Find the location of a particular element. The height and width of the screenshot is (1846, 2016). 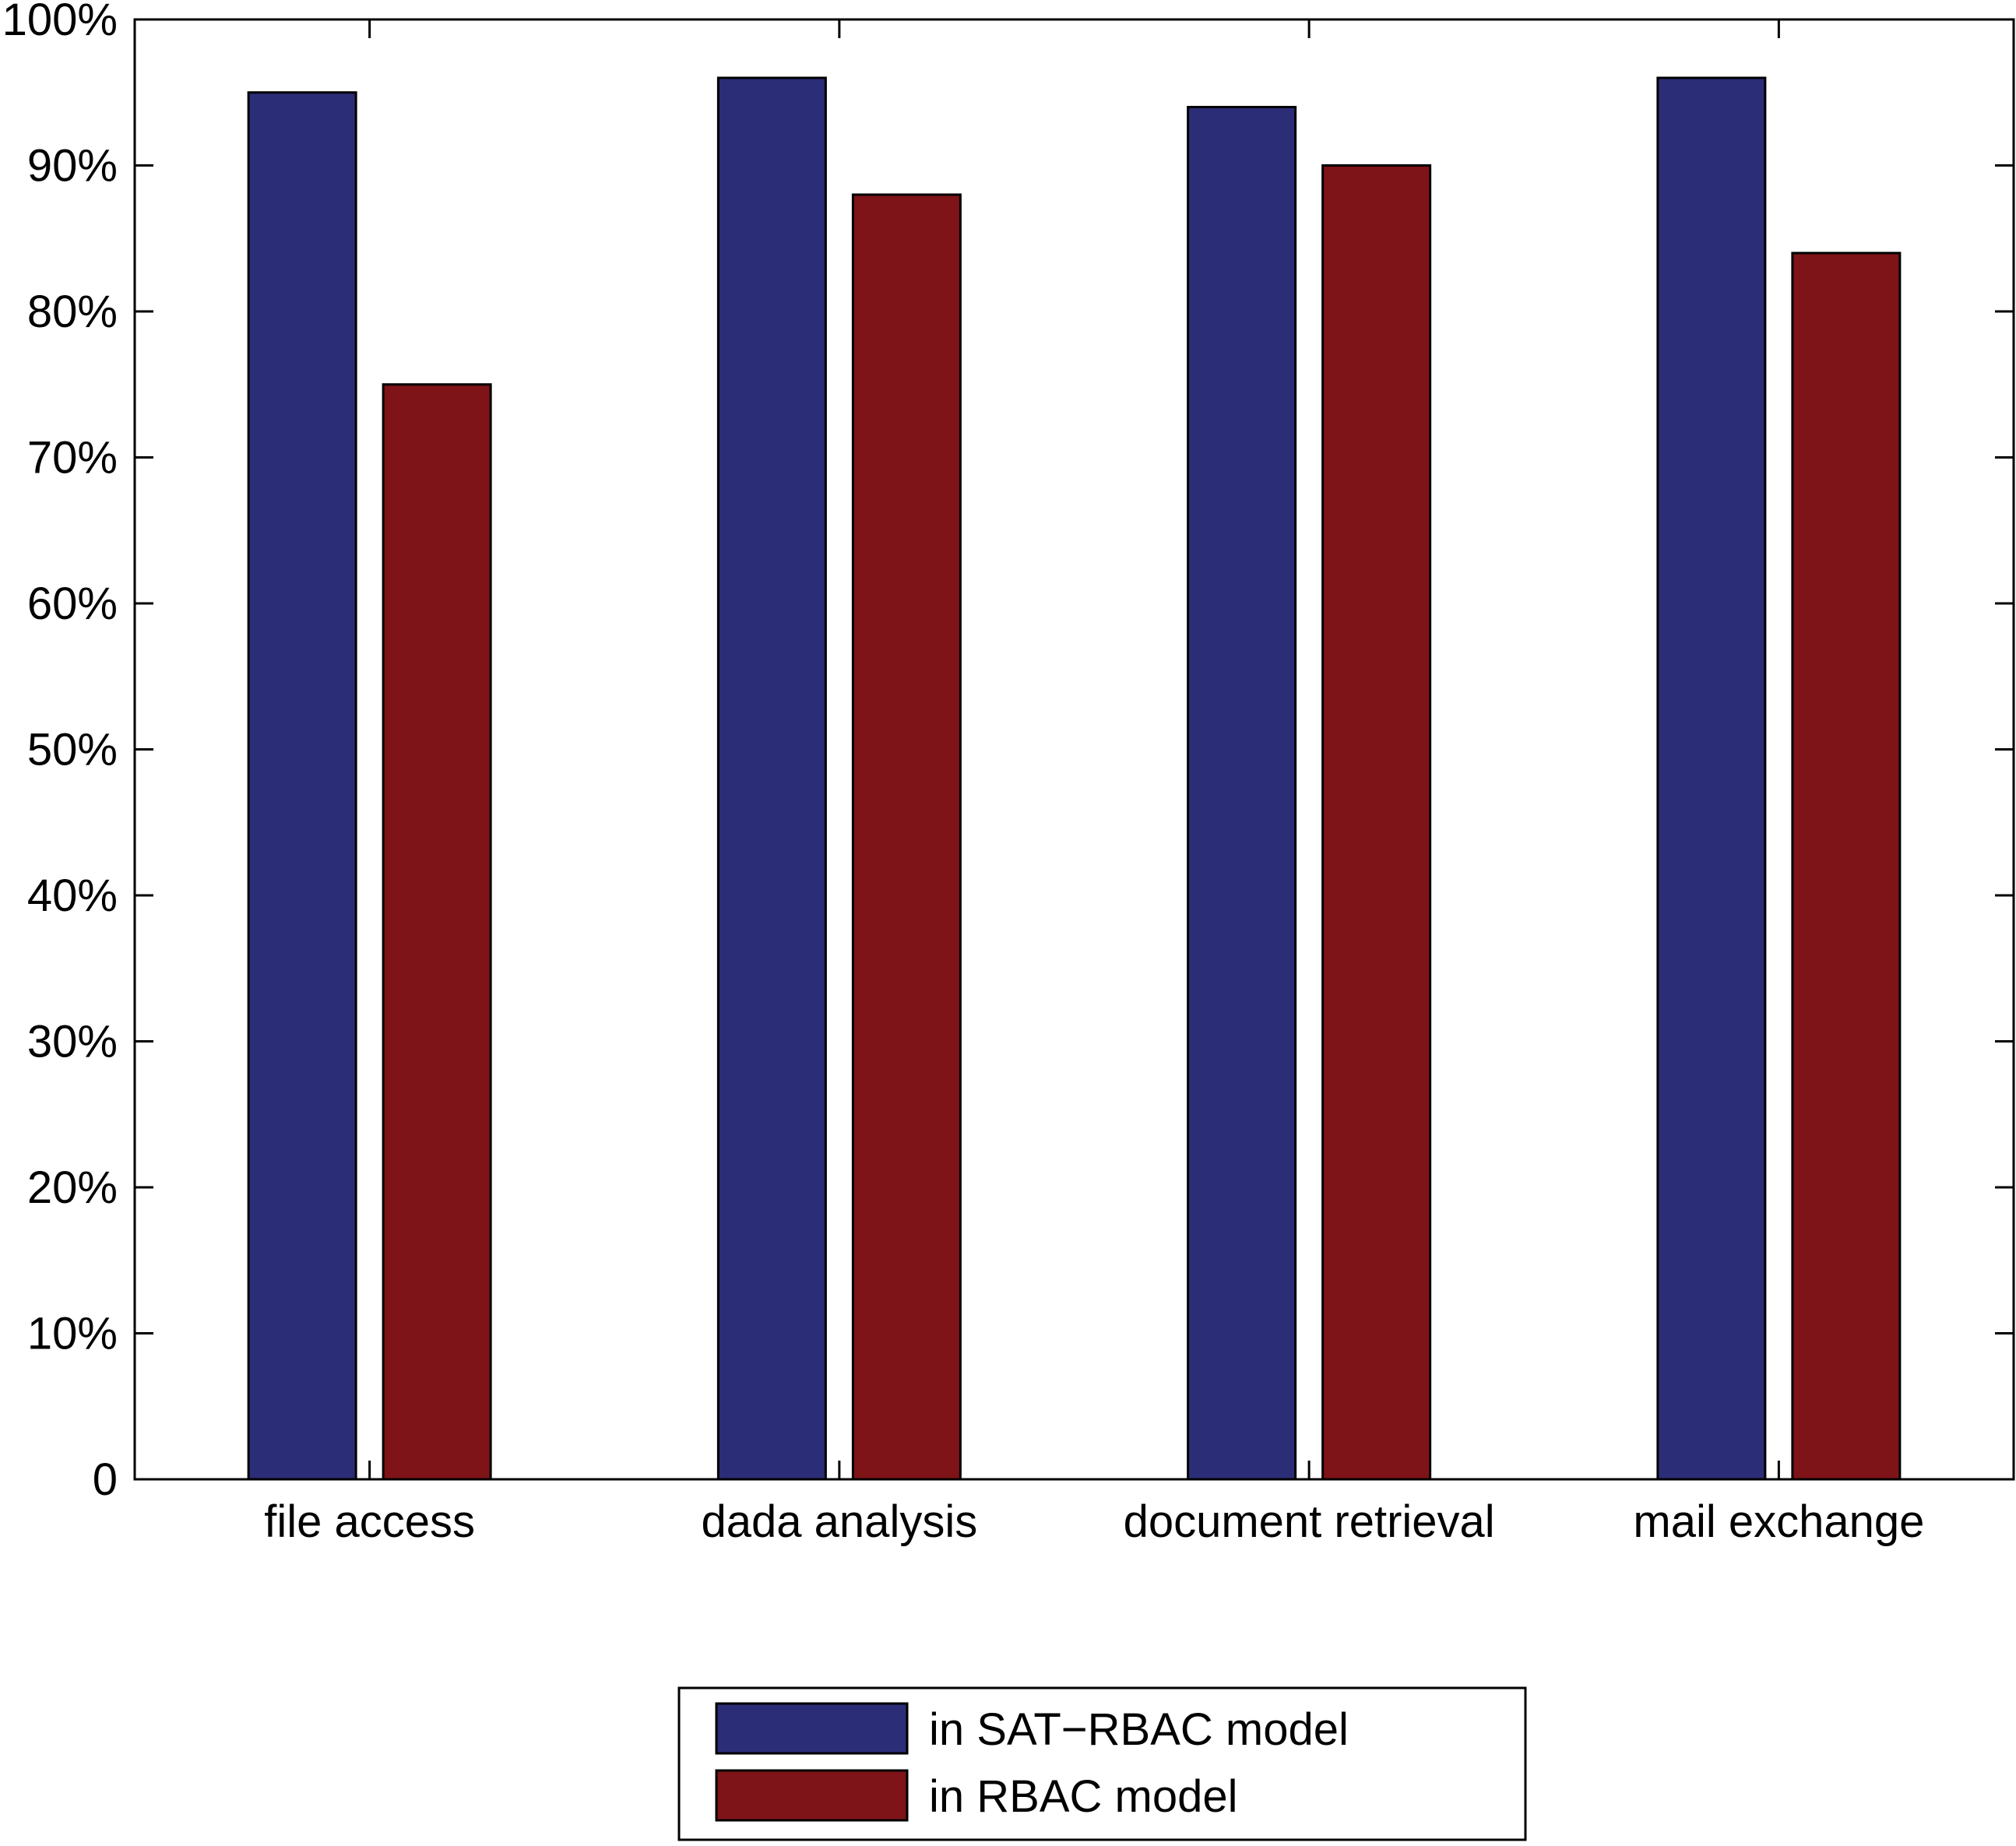

y-tick-label: 0 is located at coordinates (105, 1479).